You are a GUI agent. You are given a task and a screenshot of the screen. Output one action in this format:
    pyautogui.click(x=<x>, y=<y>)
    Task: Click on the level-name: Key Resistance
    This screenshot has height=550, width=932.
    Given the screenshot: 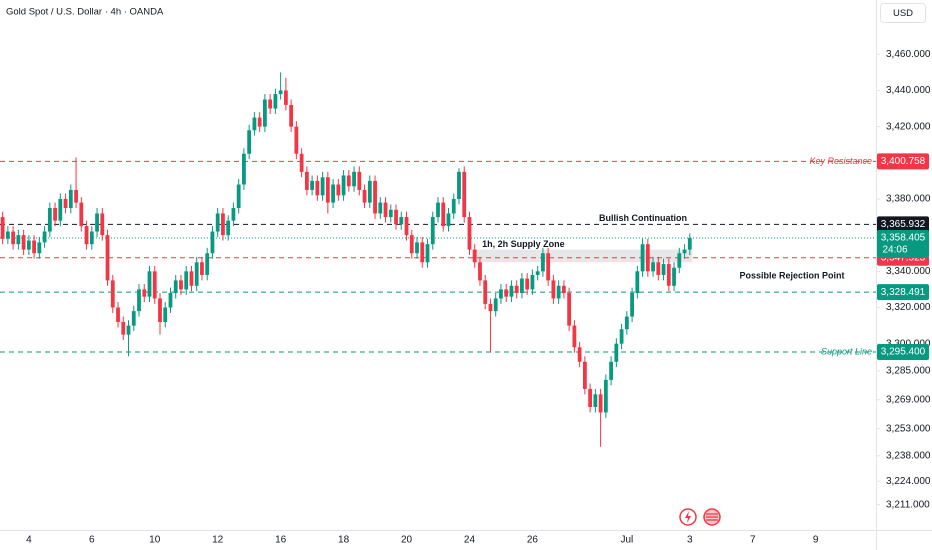 What is the action you would take?
    pyautogui.click(x=840, y=161)
    